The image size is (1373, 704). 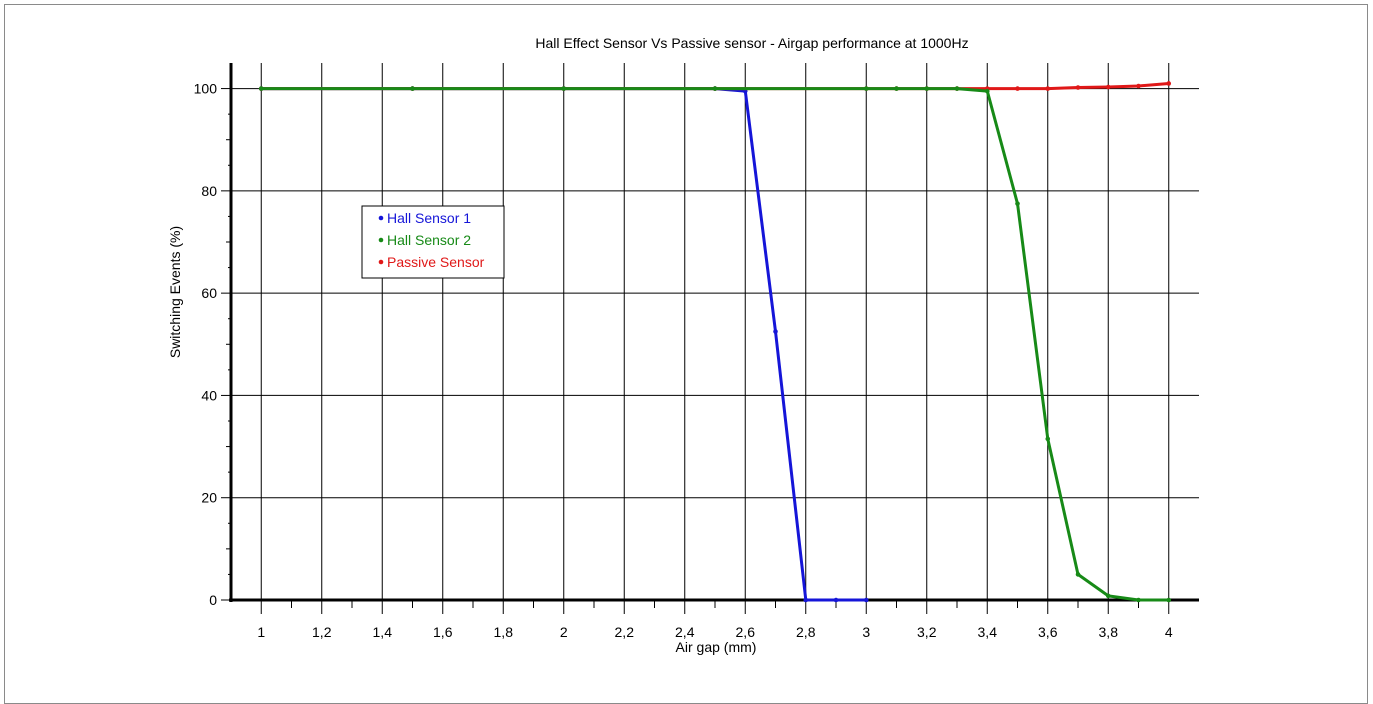 What do you see at coordinates (175, 292) in the screenshot?
I see `y-axis-label: Switching Events (%)` at bounding box center [175, 292].